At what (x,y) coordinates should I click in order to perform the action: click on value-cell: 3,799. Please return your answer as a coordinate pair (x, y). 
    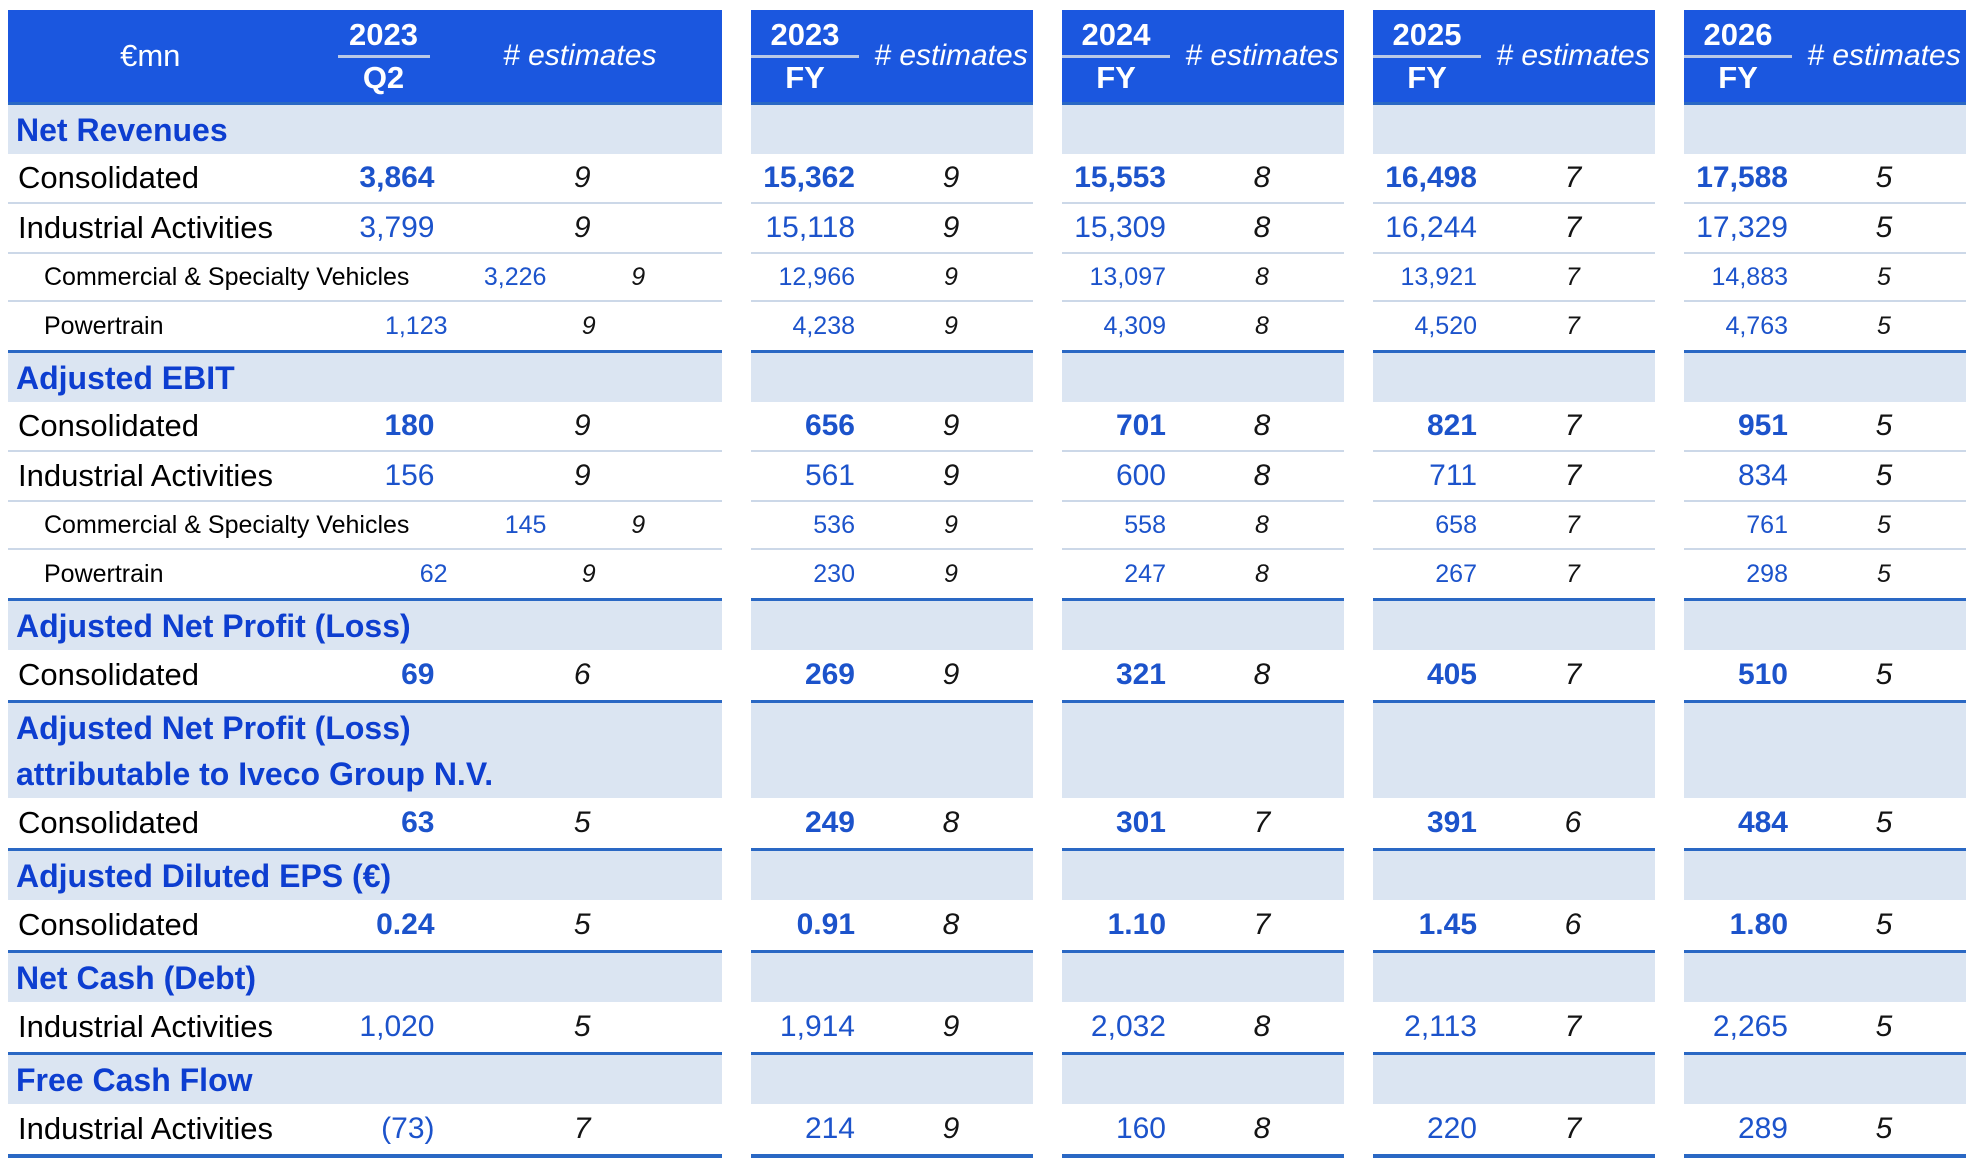
    Looking at the image, I should click on (397, 227).